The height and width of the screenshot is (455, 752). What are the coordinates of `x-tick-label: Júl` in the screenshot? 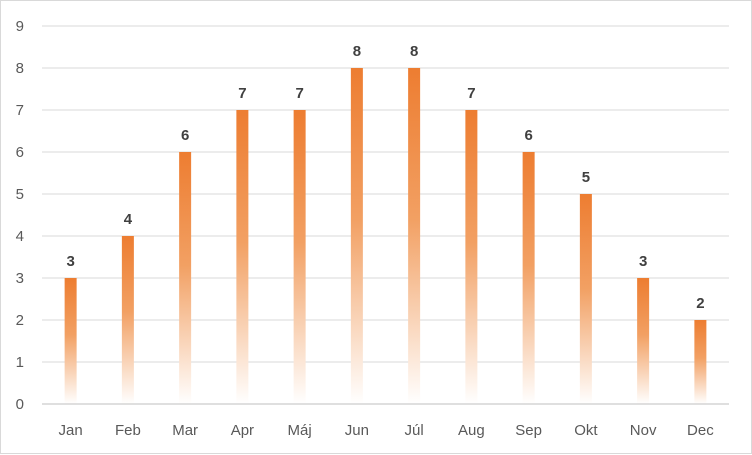 It's located at (414, 430).